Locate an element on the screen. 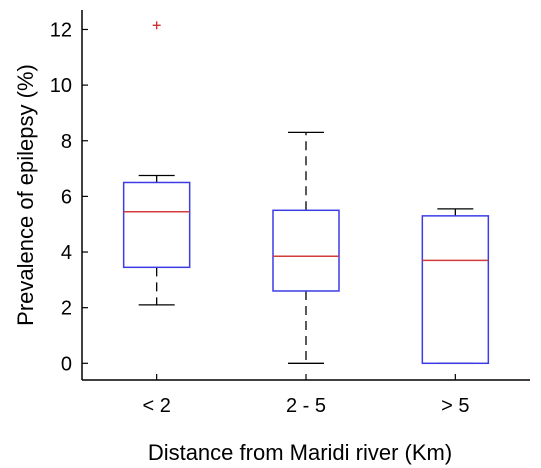  y-axis-title: Prevalence of epilepsy (%) is located at coordinates (25, 195).